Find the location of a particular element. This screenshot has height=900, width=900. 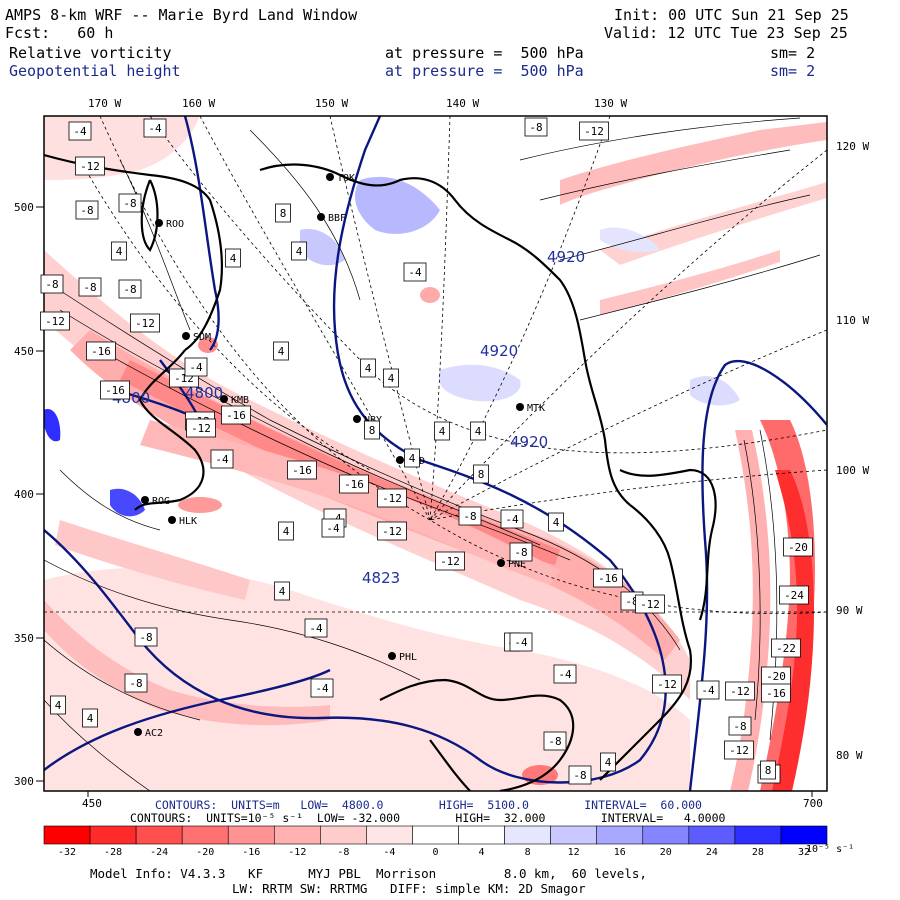

right-lon-label: 120 W is located at coordinates (853, 146).